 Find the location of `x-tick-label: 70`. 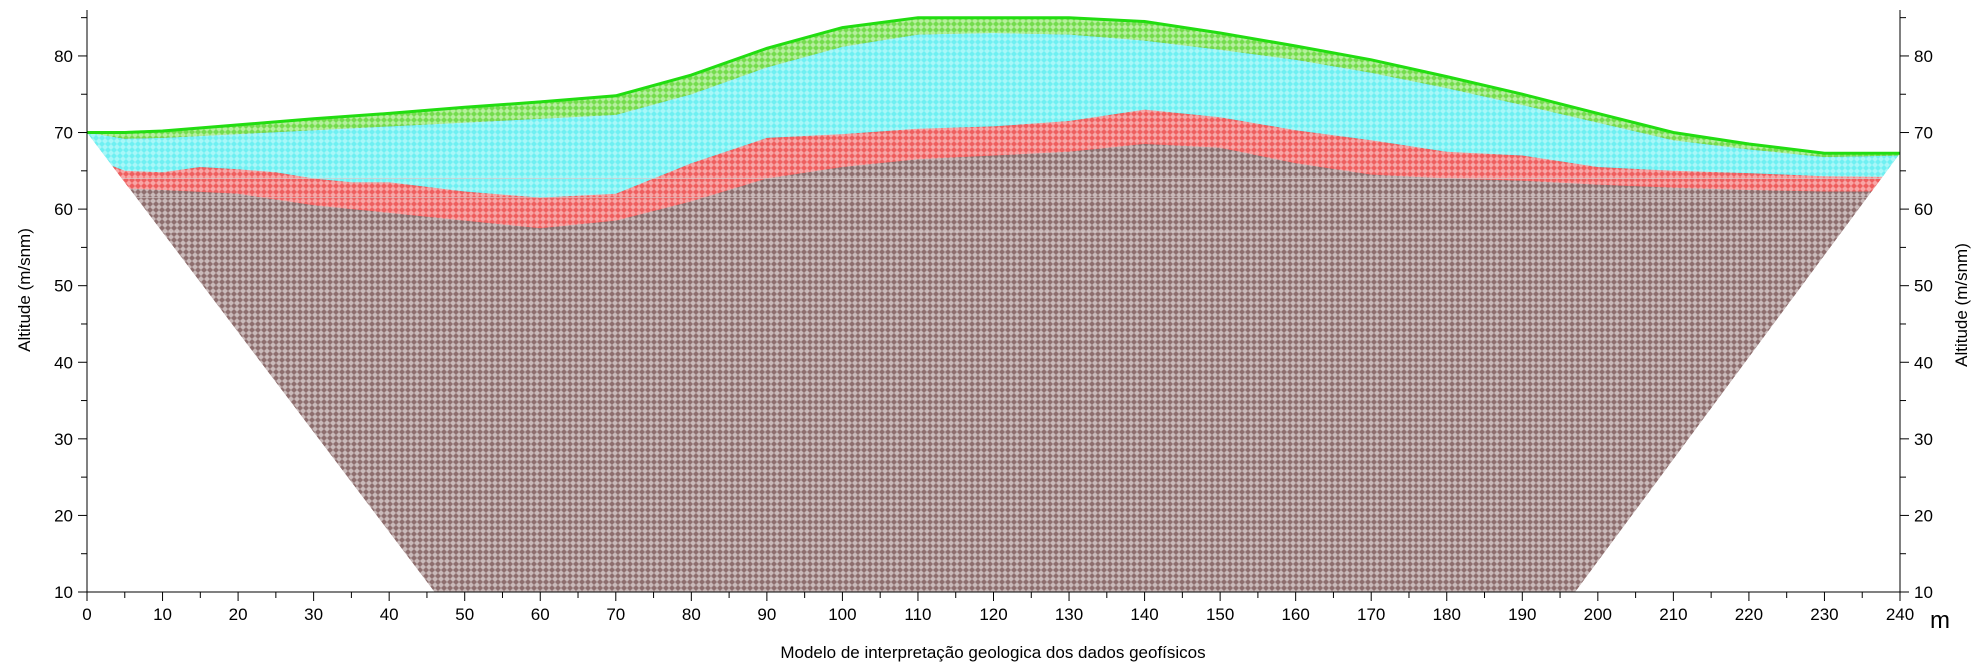

x-tick-label: 70 is located at coordinates (615, 614).